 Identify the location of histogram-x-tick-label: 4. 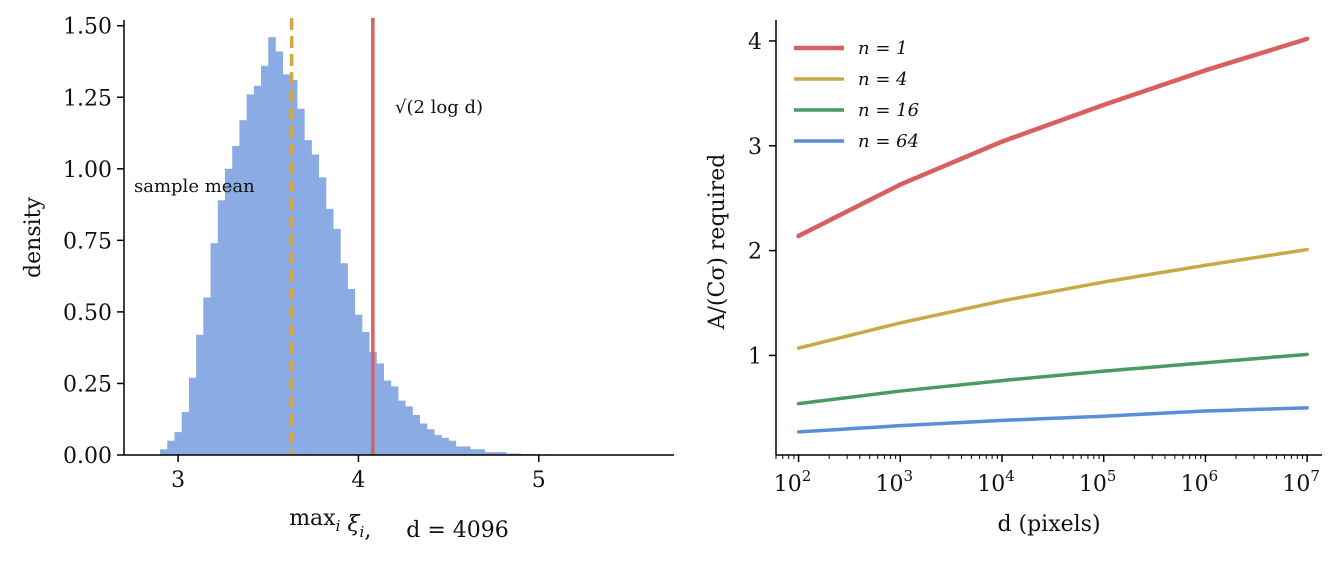
(358, 480).